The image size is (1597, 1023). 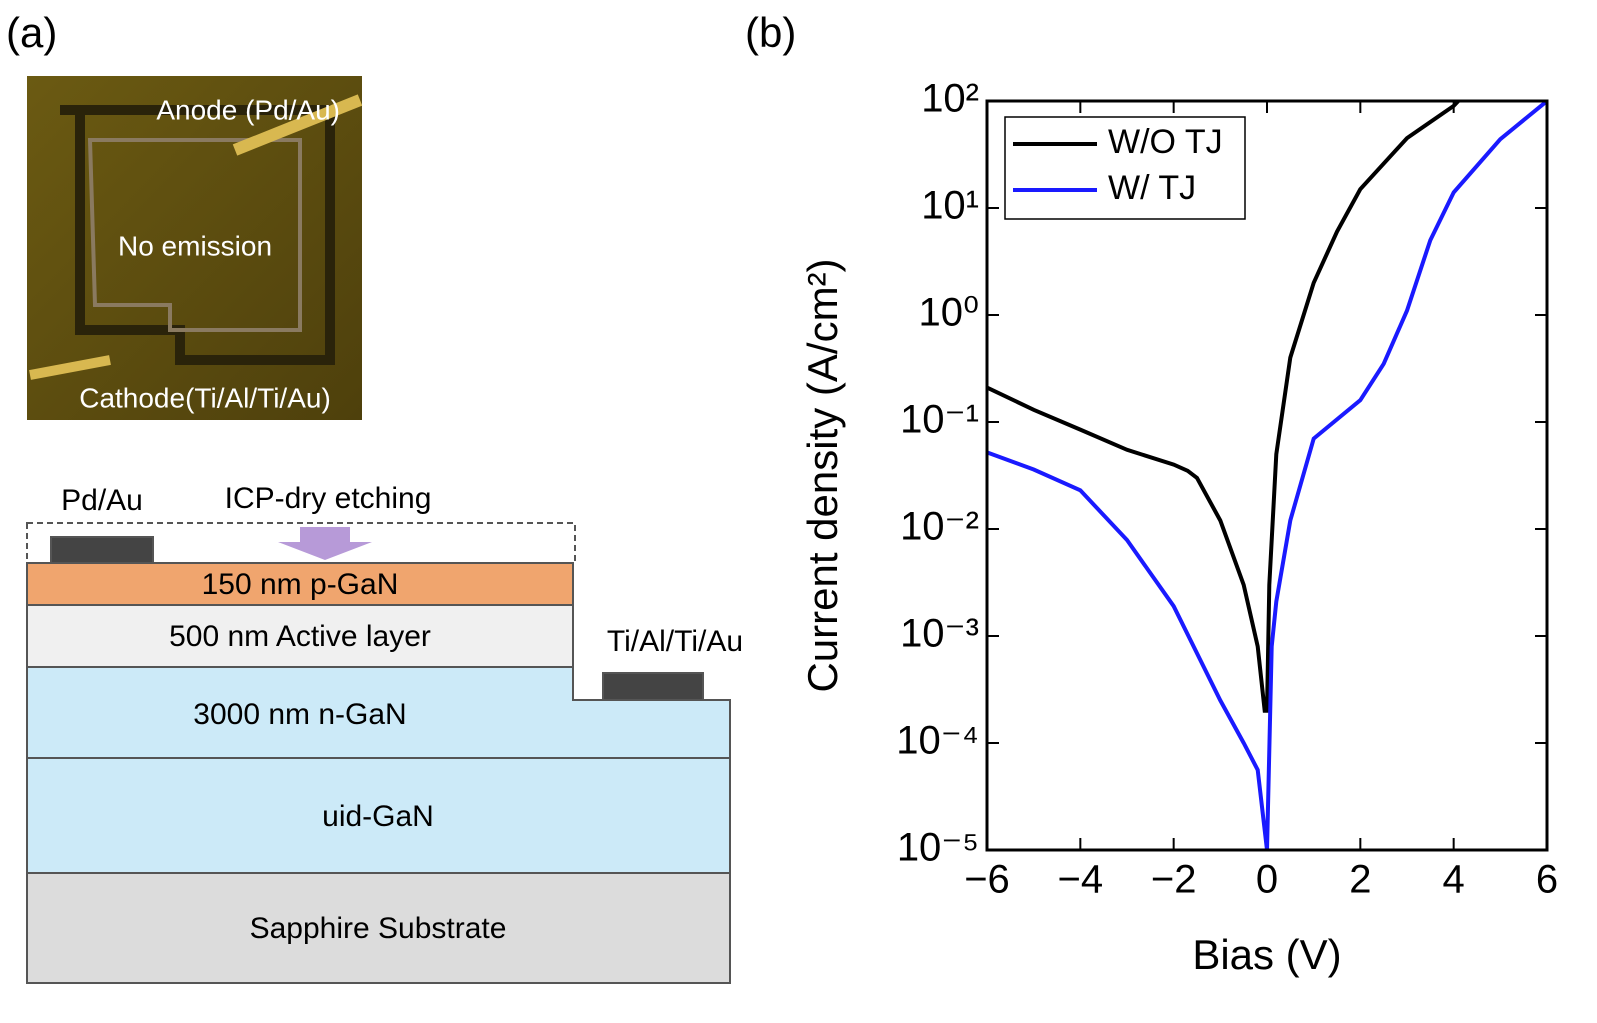 I want to click on contact-label: Ti/Al/Ti/Au, so click(x=675, y=641).